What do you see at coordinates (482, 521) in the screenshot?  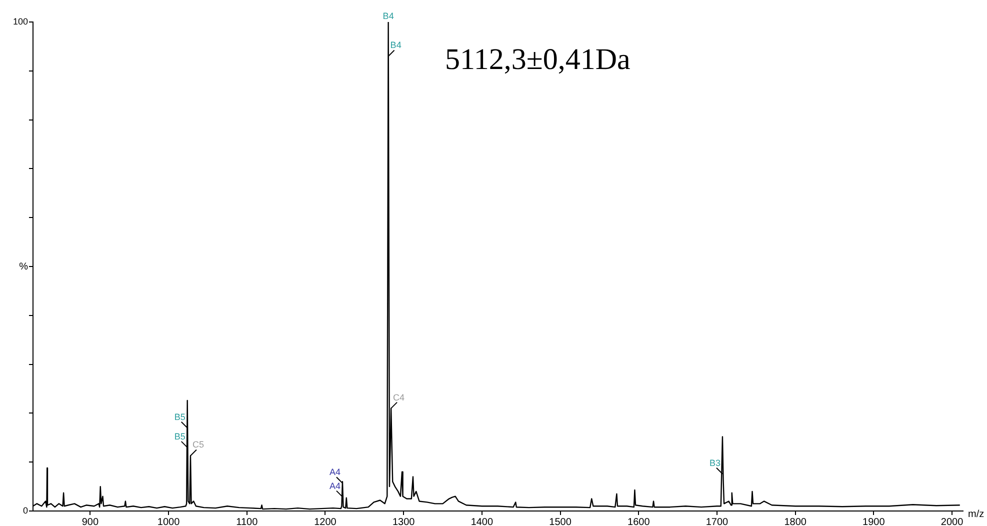 I see `x-tick-label: 1400` at bounding box center [482, 521].